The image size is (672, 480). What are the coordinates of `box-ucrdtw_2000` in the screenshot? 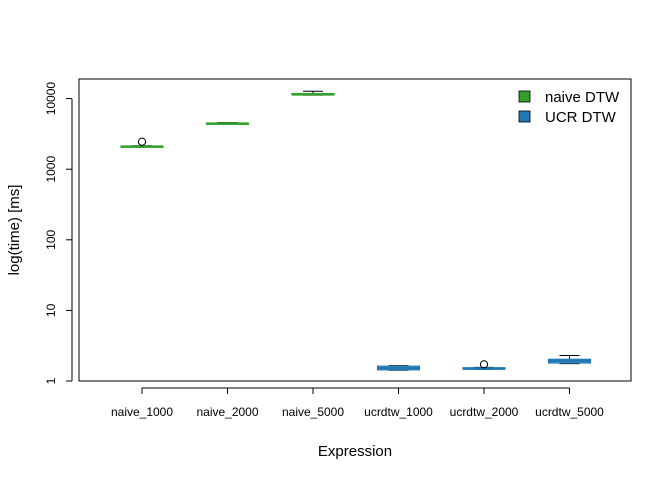 It's located at (484, 365).